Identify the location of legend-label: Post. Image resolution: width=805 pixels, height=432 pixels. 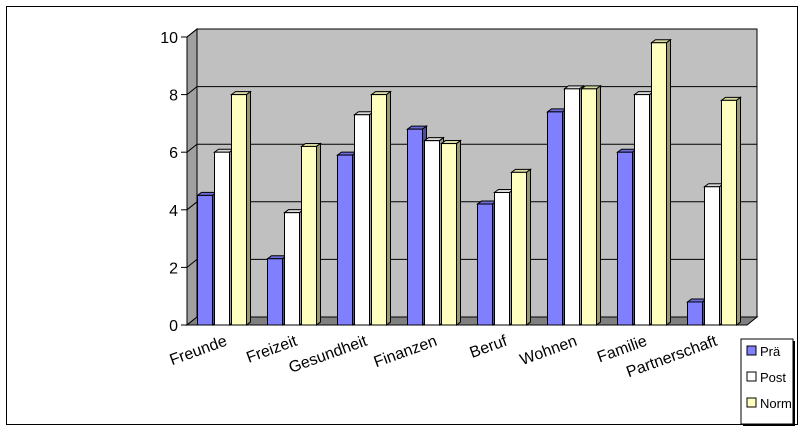
(773, 377).